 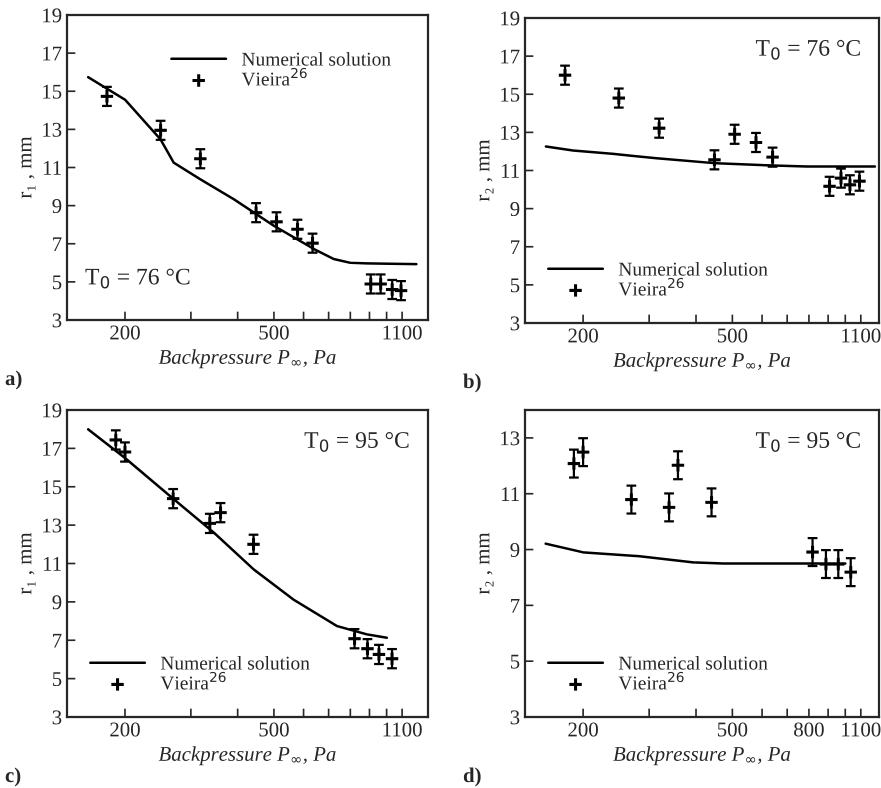 What do you see at coordinates (14, 380) in the screenshot?
I see `text: a)` at bounding box center [14, 380].